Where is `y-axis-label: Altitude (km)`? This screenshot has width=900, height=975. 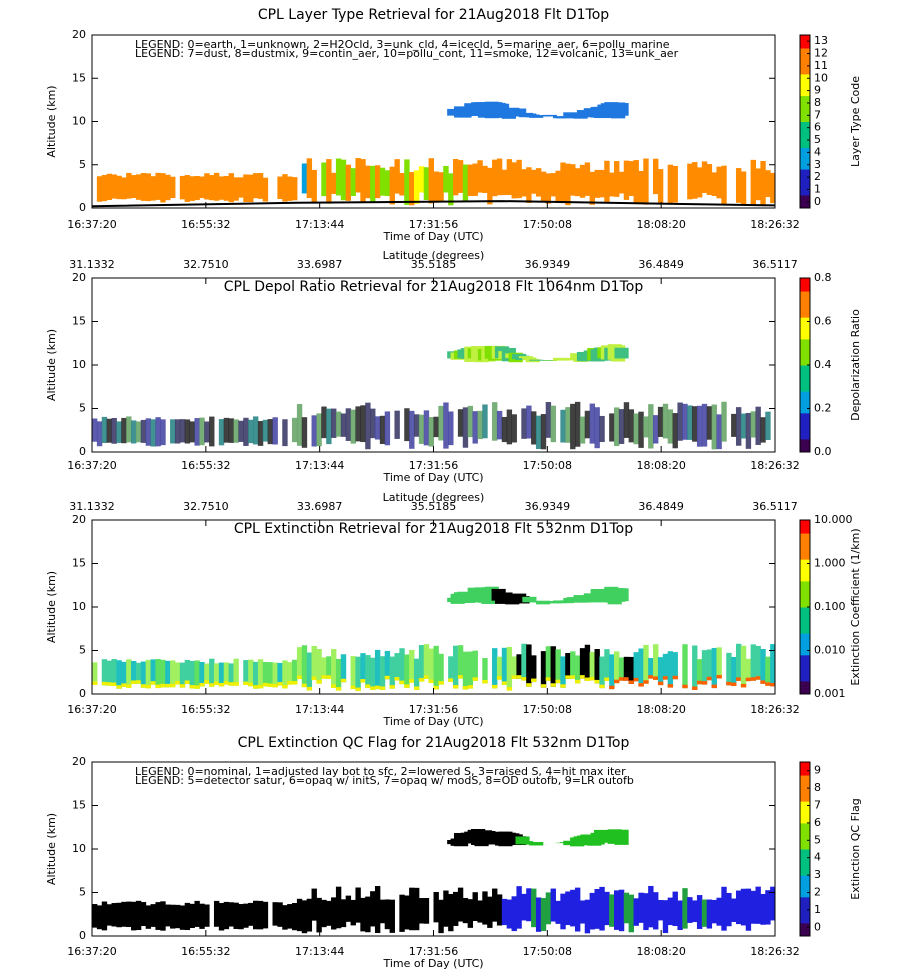 y-axis-label: Altitude (km) is located at coordinates (51, 607).